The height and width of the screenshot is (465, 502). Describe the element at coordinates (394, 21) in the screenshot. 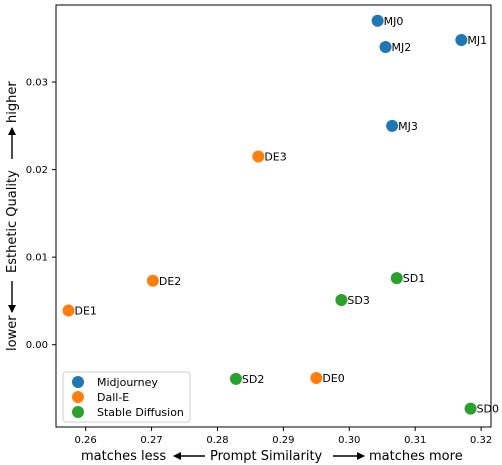

I see `data-point-label-mj0: MJ0` at that location.